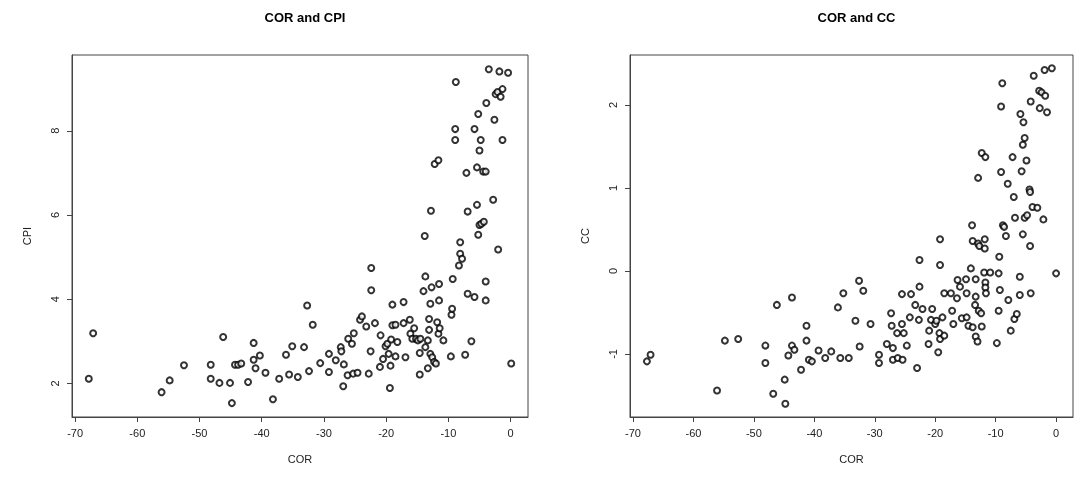 This screenshot has width=1077, height=478. What do you see at coordinates (612, 354) in the screenshot?
I see `y-tick-label: -1` at bounding box center [612, 354].